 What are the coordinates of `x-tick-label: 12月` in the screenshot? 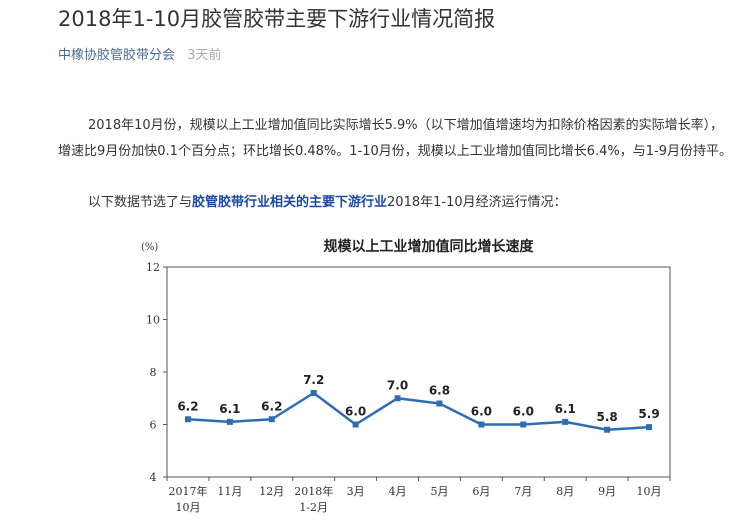 It's located at (271, 491).